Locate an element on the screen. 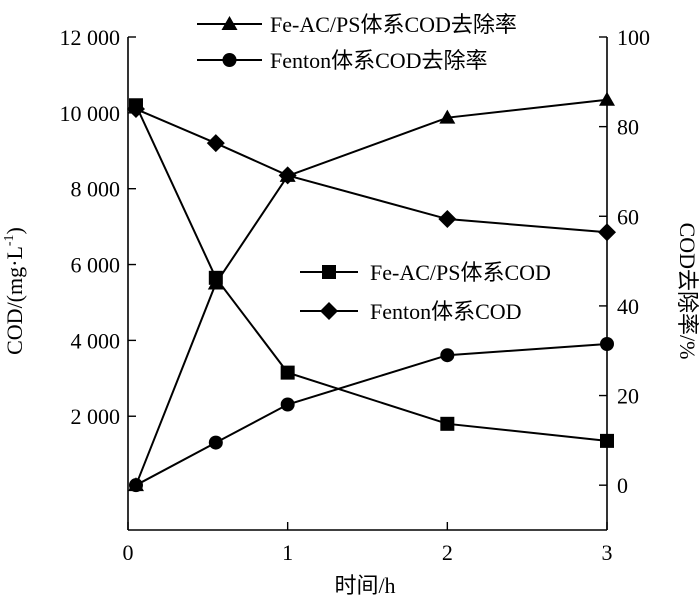 The height and width of the screenshot is (601, 700). legend-entry-circle: Fenton体系COD去除率 is located at coordinates (342, 60).